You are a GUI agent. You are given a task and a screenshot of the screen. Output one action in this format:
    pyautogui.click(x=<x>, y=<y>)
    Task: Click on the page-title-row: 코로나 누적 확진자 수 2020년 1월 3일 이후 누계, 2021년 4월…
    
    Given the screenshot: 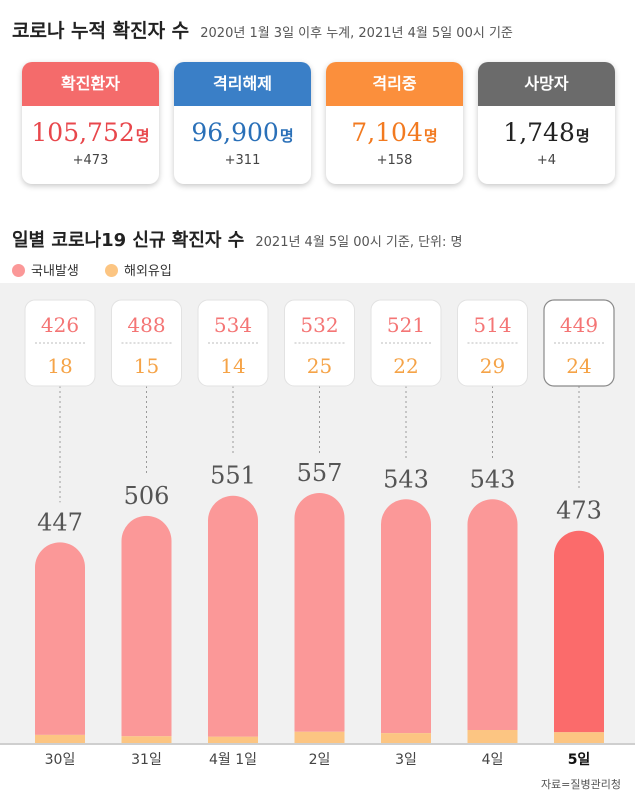 What is the action you would take?
    pyautogui.click(x=262, y=29)
    